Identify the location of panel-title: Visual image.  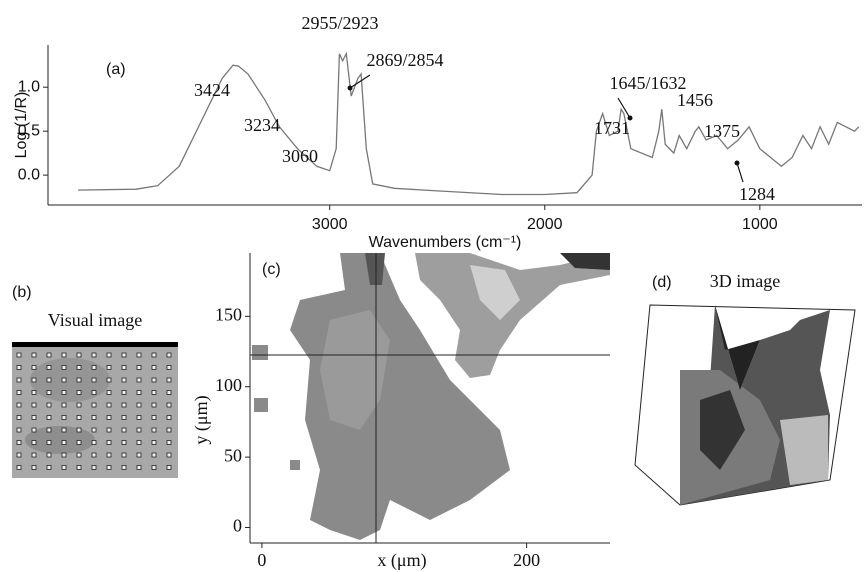
(95, 320).